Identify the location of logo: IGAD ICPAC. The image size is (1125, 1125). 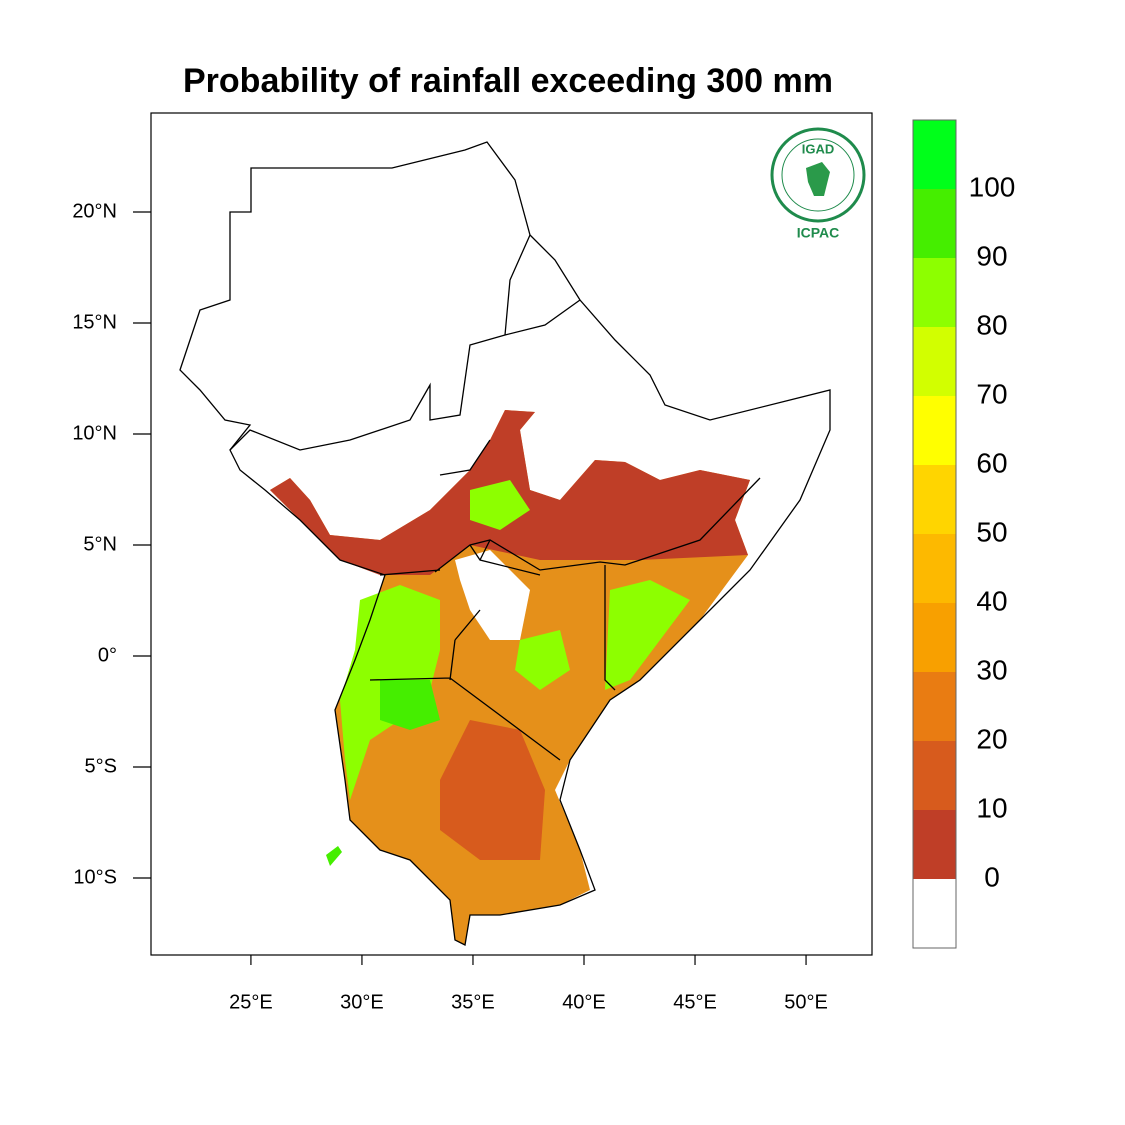
(818, 184).